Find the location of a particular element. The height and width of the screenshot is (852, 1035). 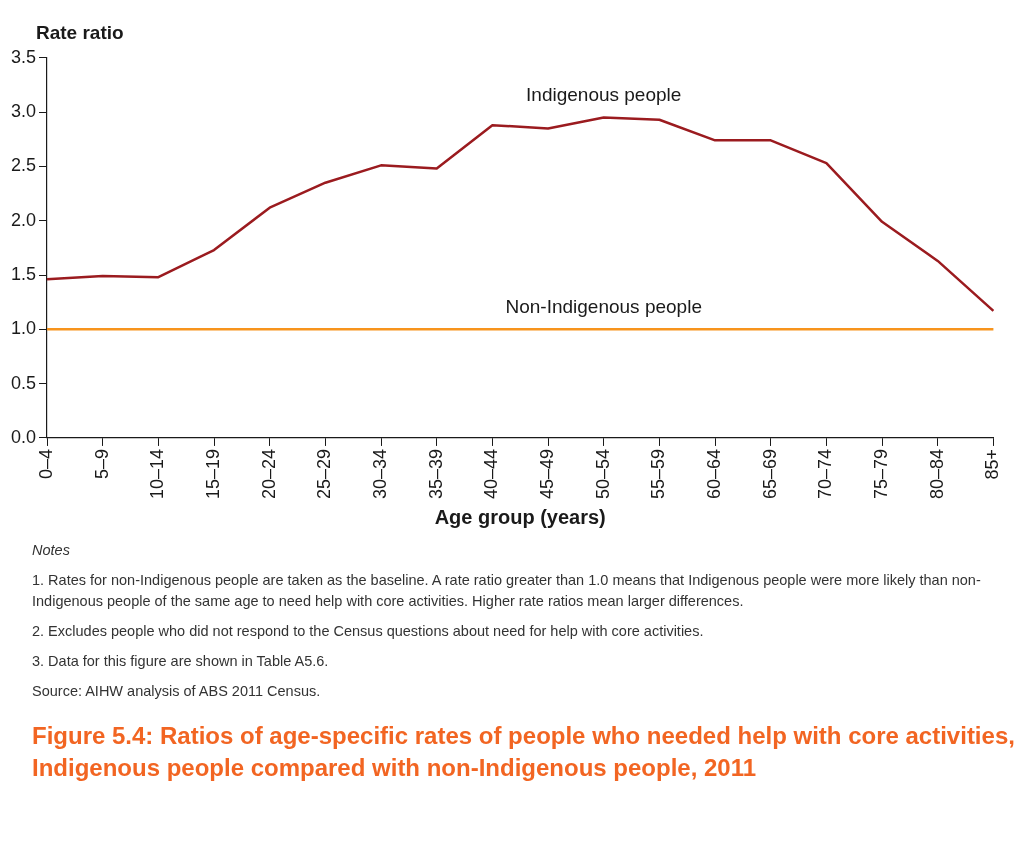

text: 3. Data for this figure are shown in Table A5.6. is located at coordinates (181, 662).